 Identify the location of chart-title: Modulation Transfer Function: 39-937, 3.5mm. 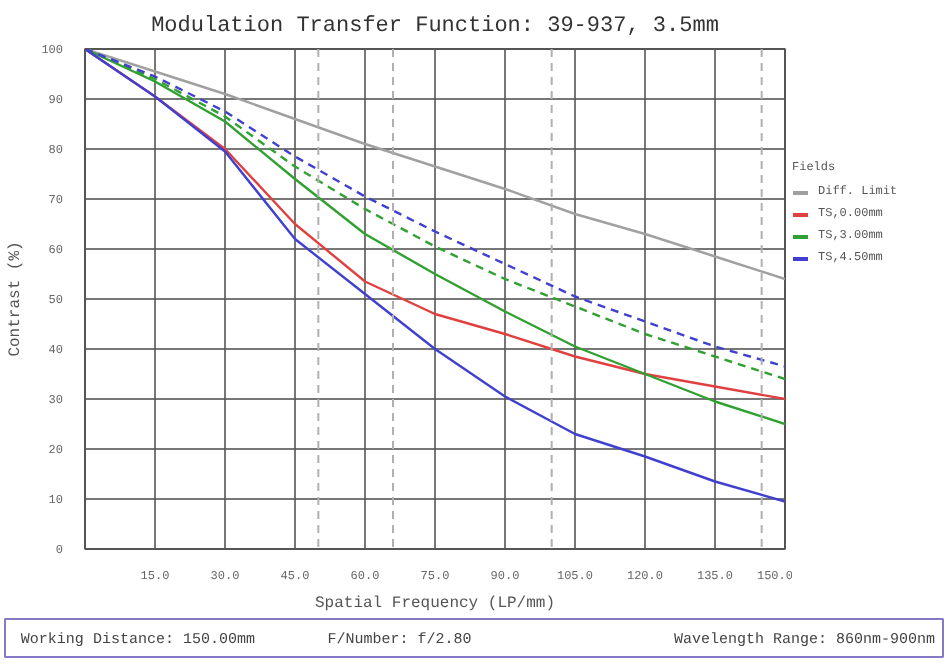
(435, 27).